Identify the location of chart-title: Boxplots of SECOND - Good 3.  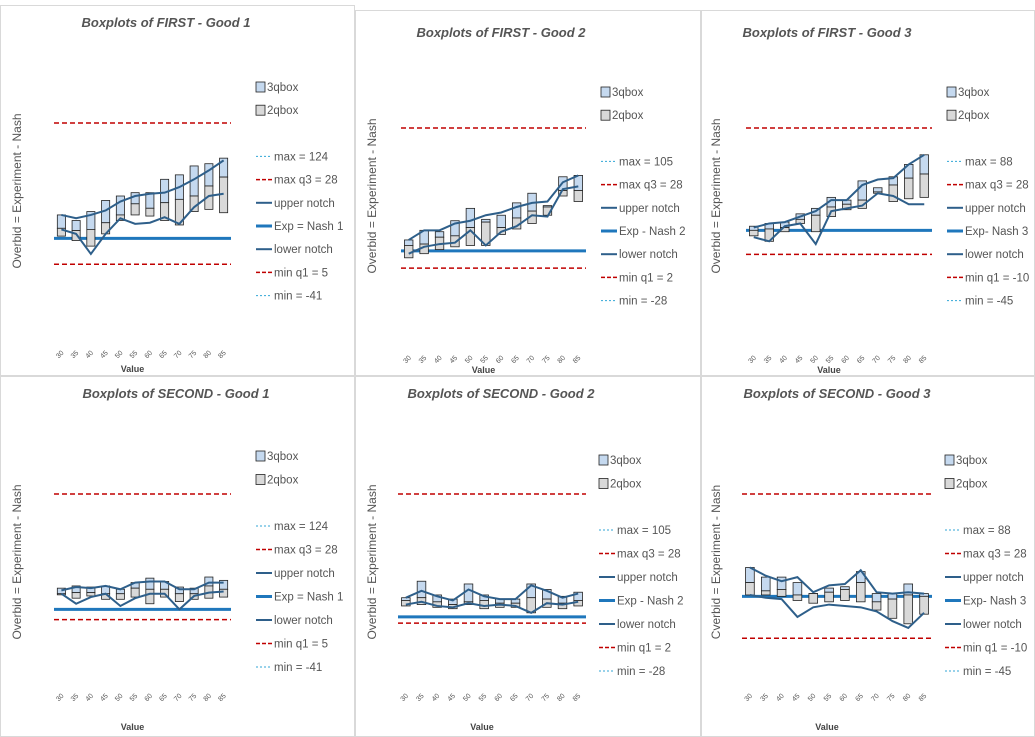
(837, 393).